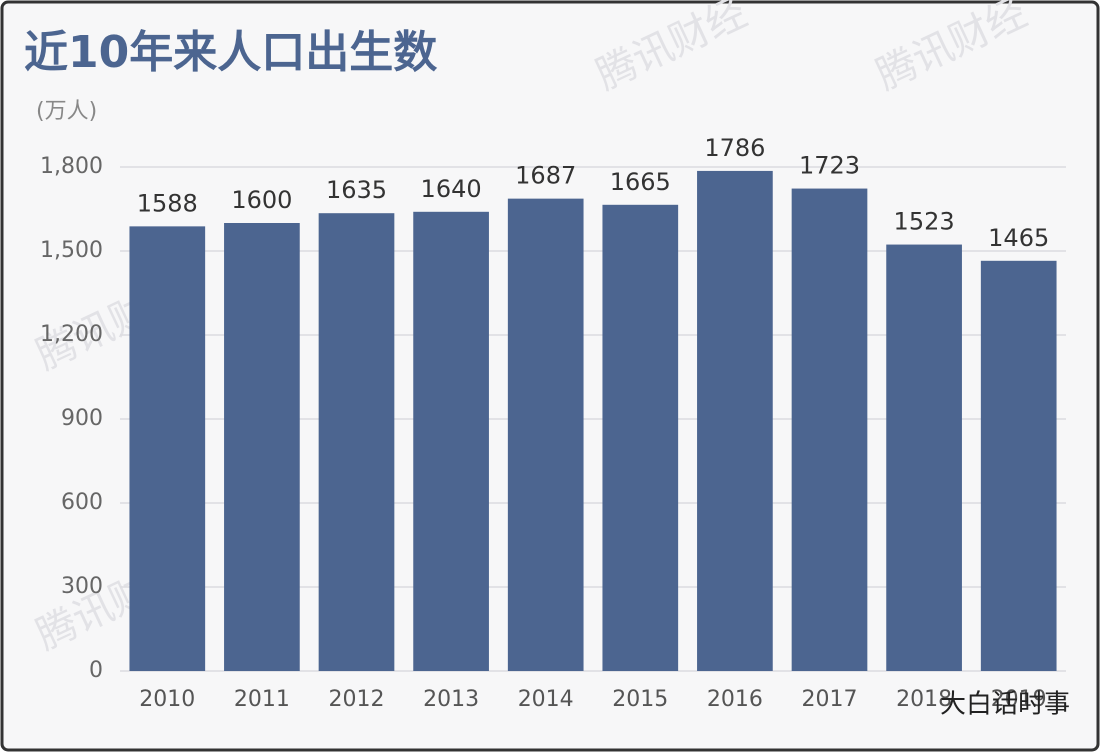  What do you see at coordinates (82, 586) in the screenshot?
I see `y-tick-label: 300` at bounding box center [82, 586].